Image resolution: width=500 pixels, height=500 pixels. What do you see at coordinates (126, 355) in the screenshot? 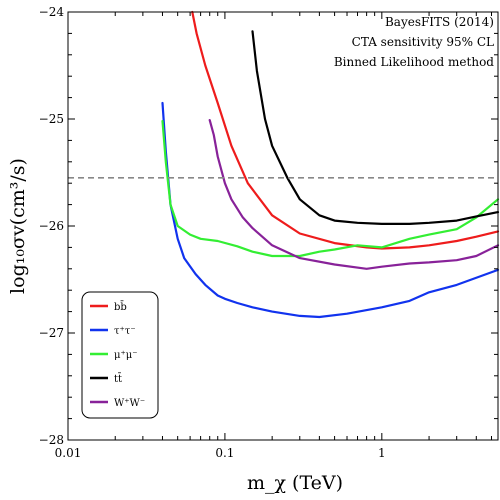
I see `legend-label-series: μ⁺μ⁻` at bounding box center [126, 355].